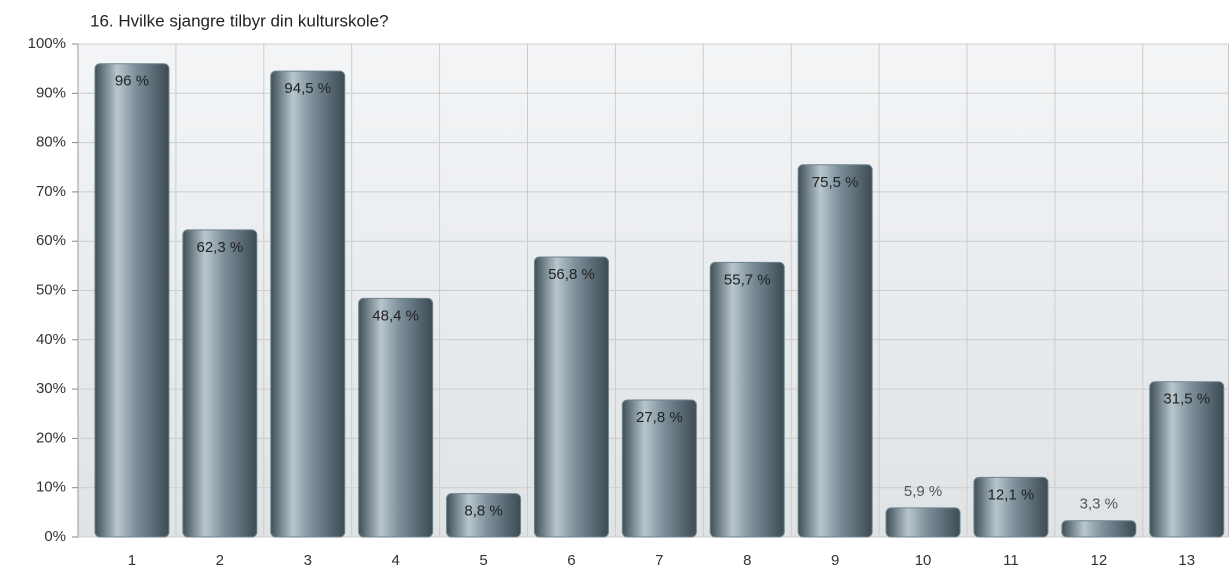  What do you see at coordinates (483, 511) in the screenshot?
I see `value-label: 8,8 %` at bounding box center [483, 511].